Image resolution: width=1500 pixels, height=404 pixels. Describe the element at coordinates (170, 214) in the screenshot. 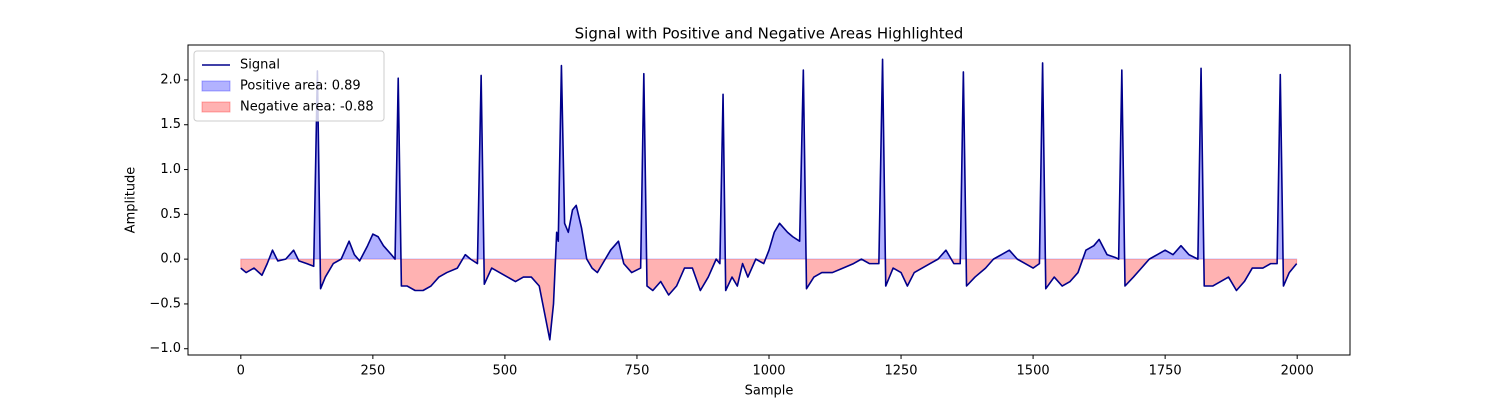

I see `y-tick-label: 0.5` at that location.